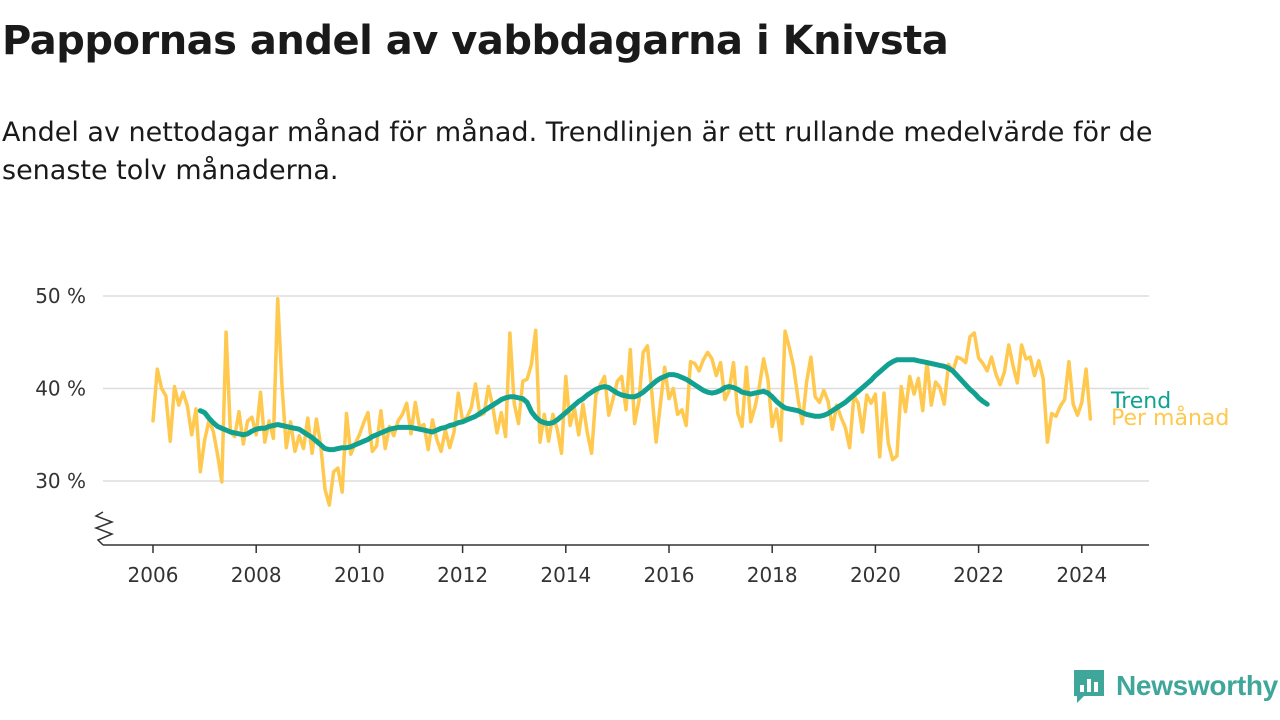  What do you see at coordinates (60, 481) in the screenshot?
I see `y-tick-label: 30 %` at bounding box center [60, 481].